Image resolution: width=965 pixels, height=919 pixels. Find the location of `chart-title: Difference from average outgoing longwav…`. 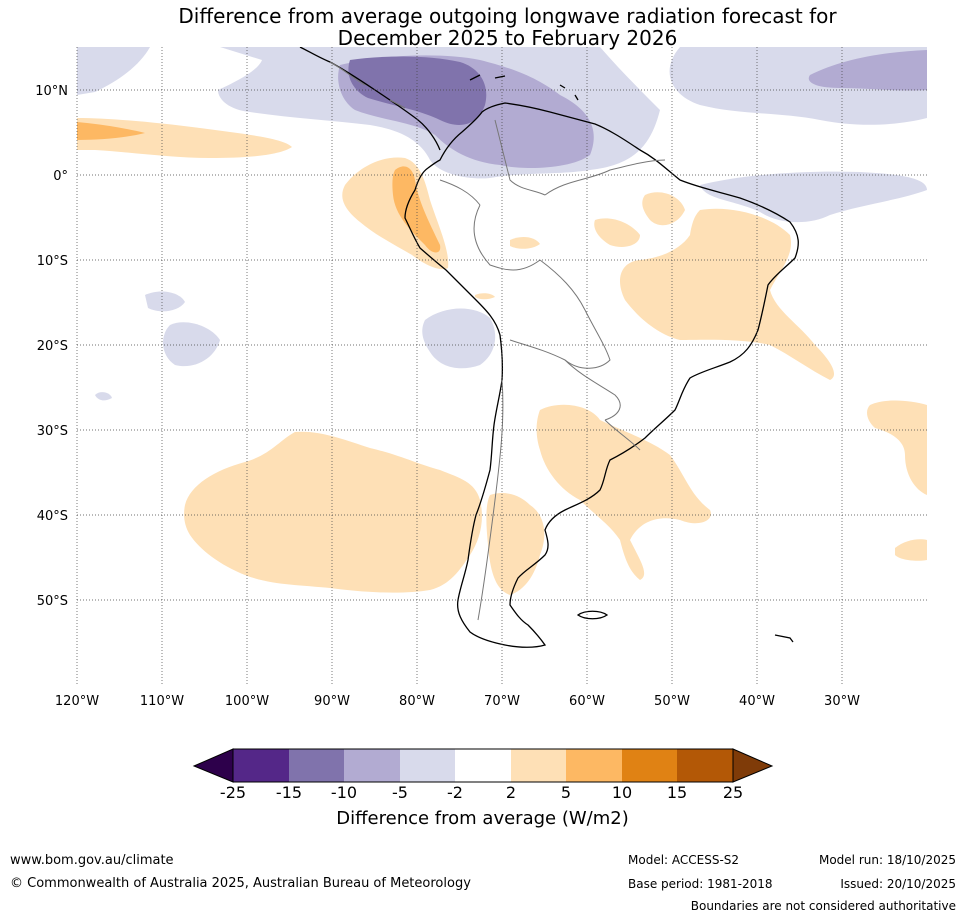

chart-title: Difference from average outgoing longwav… is located at coordinates (482, 27).